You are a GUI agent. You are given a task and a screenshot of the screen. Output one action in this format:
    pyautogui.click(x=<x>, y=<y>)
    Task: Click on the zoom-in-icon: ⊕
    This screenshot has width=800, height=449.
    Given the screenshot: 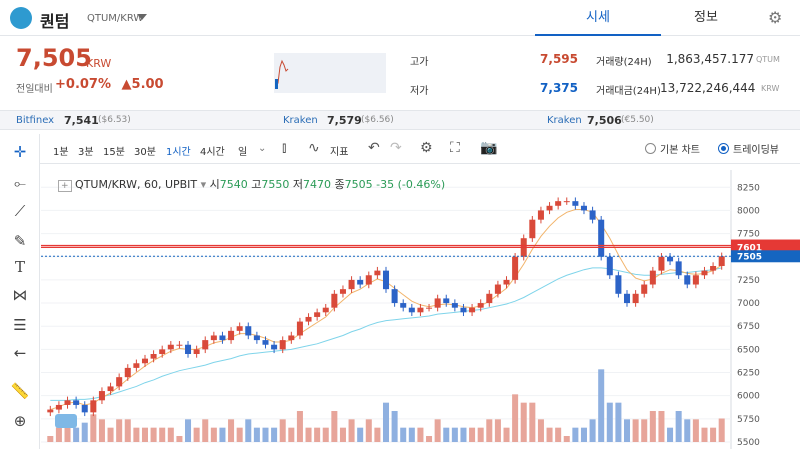 What is the action you would take?
    pyautogui.click(x=20, y=421)
    